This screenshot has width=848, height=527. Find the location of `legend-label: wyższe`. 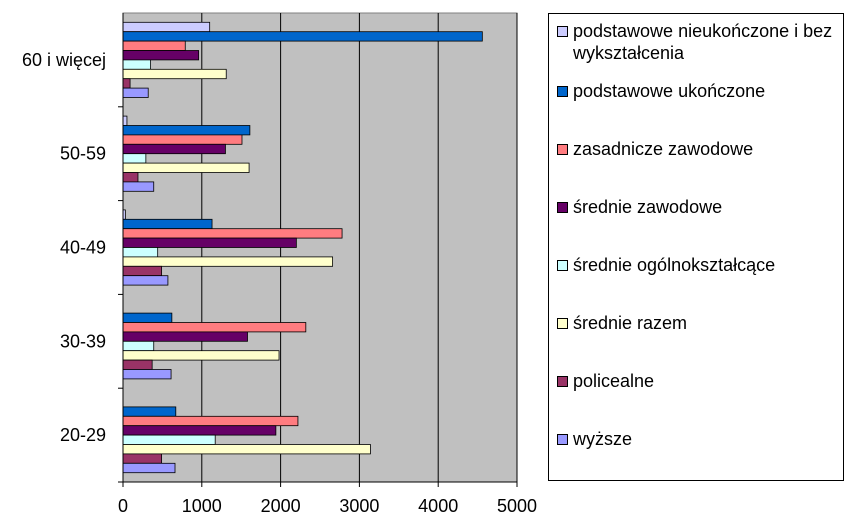

legend-label: wyższe is located at coordinates (603, 439).